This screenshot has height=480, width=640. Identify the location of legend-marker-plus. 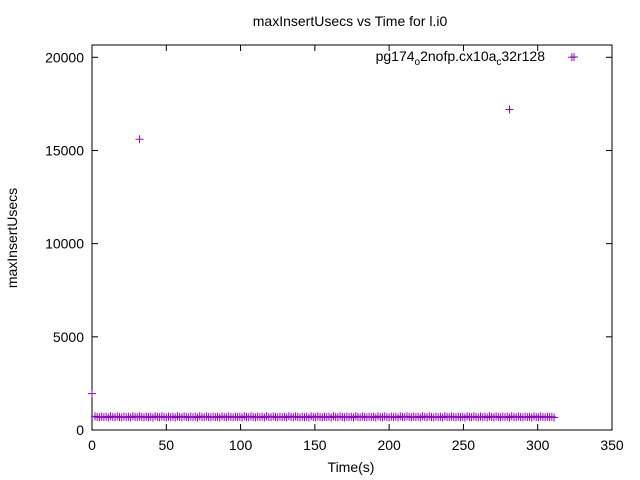
(574, 57).